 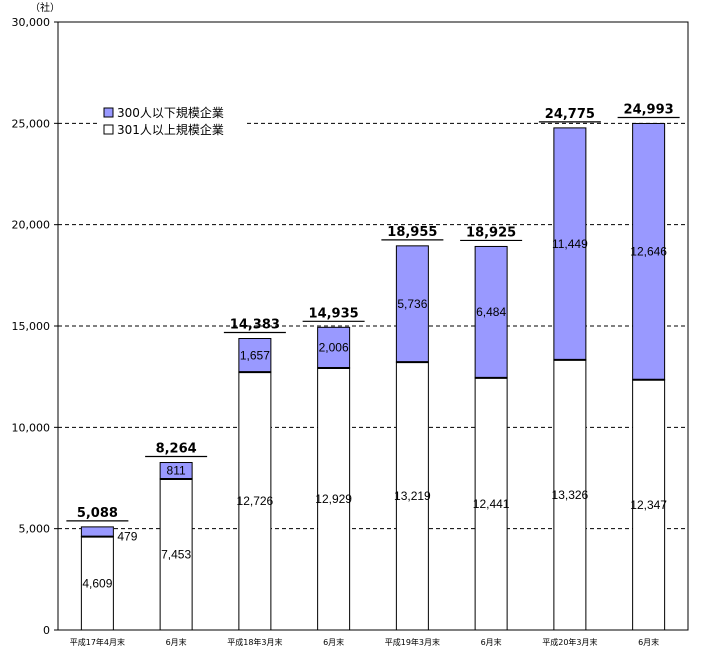 I want to click on y-tick-label: 0, so click(x=46, y=630).